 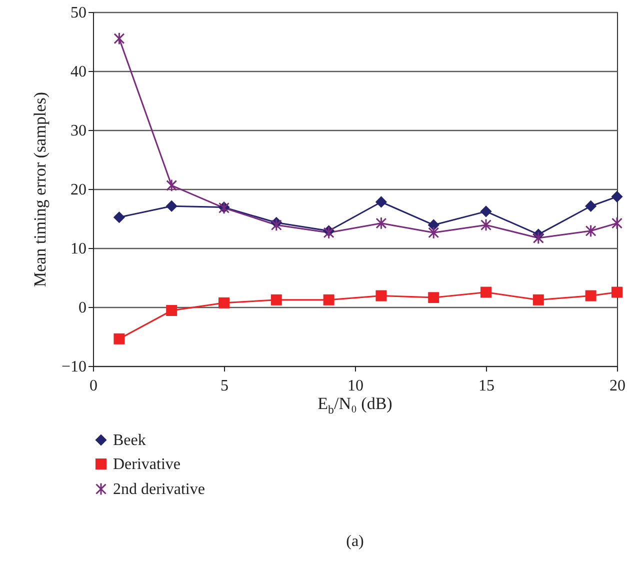 I want to click on legend-label: Derivative, so click(x=147, y=464).